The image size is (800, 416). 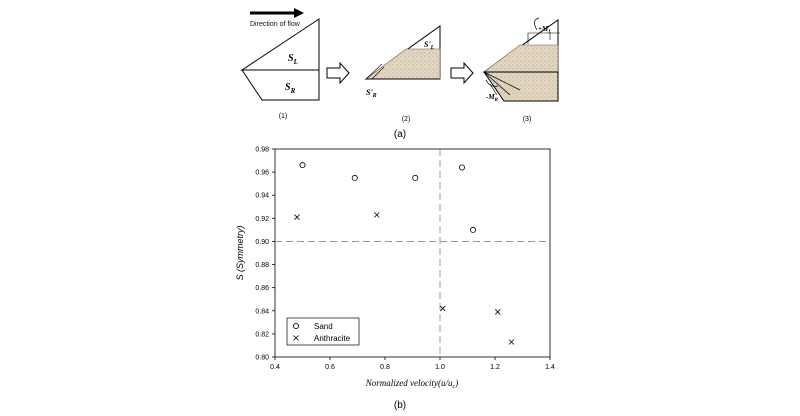 What do you see at coordinates (440, 367) in the screenshot?
I see `x-tick-label: 1.0` at bounding box center [440, 367].